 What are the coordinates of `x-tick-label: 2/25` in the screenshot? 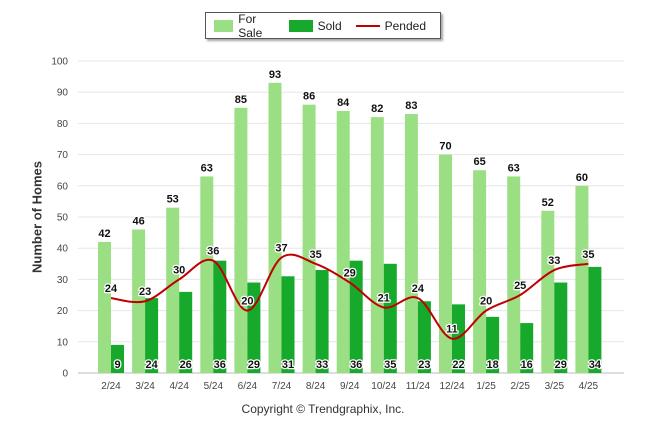 It's located at (520, 386).